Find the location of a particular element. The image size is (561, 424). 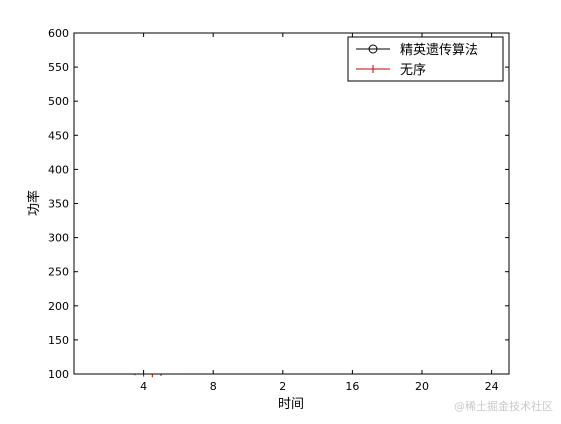

legend-box is located at coordinates (425, 59).